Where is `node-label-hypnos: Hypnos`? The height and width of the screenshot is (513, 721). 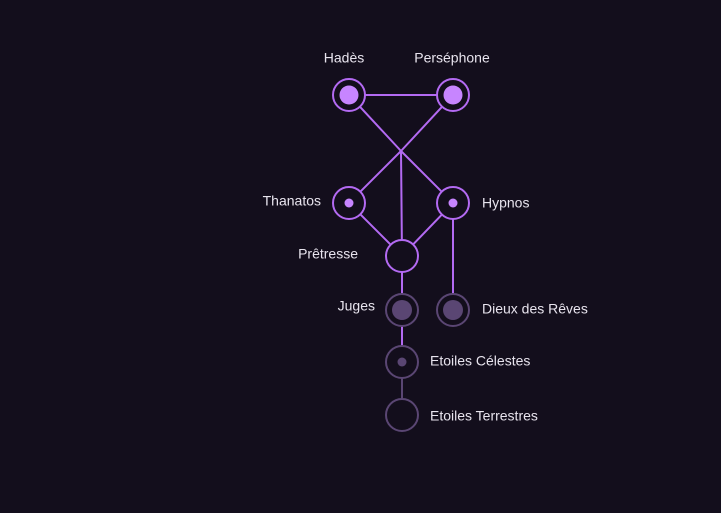 node-label-hypnos: Hypnos is located at coordinates (505, 203).